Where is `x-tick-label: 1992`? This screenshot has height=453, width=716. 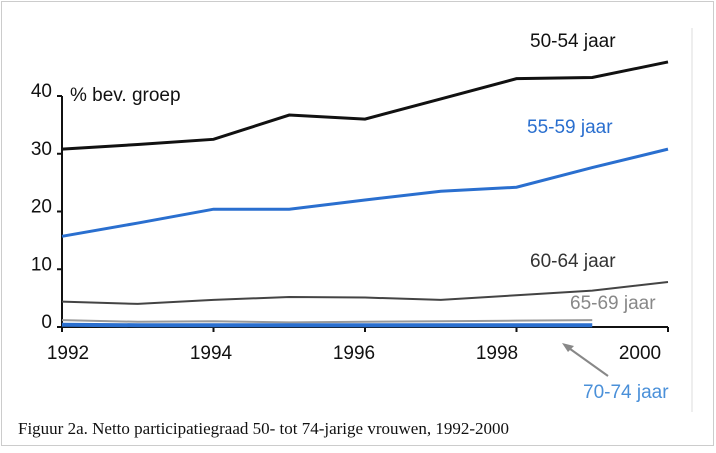 x-tick-label: 1992 is located at coordinates (68, 353).